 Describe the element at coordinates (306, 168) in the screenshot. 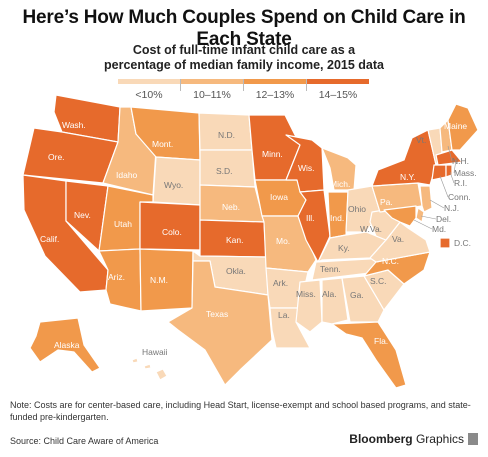

I see `label-wis: Wis.` at that location.